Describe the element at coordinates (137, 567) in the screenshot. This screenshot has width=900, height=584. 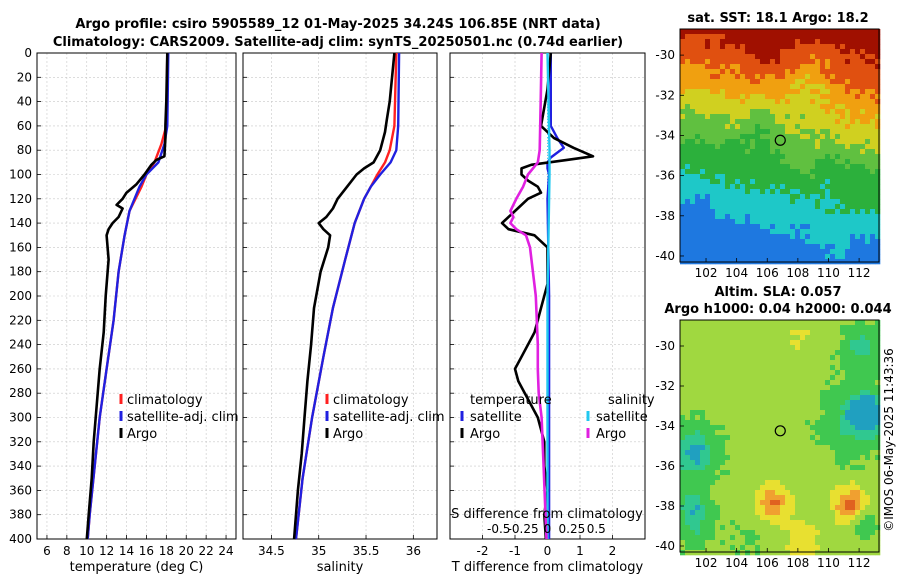
I see `x-axis-label: temperature (deg C)` at that location.